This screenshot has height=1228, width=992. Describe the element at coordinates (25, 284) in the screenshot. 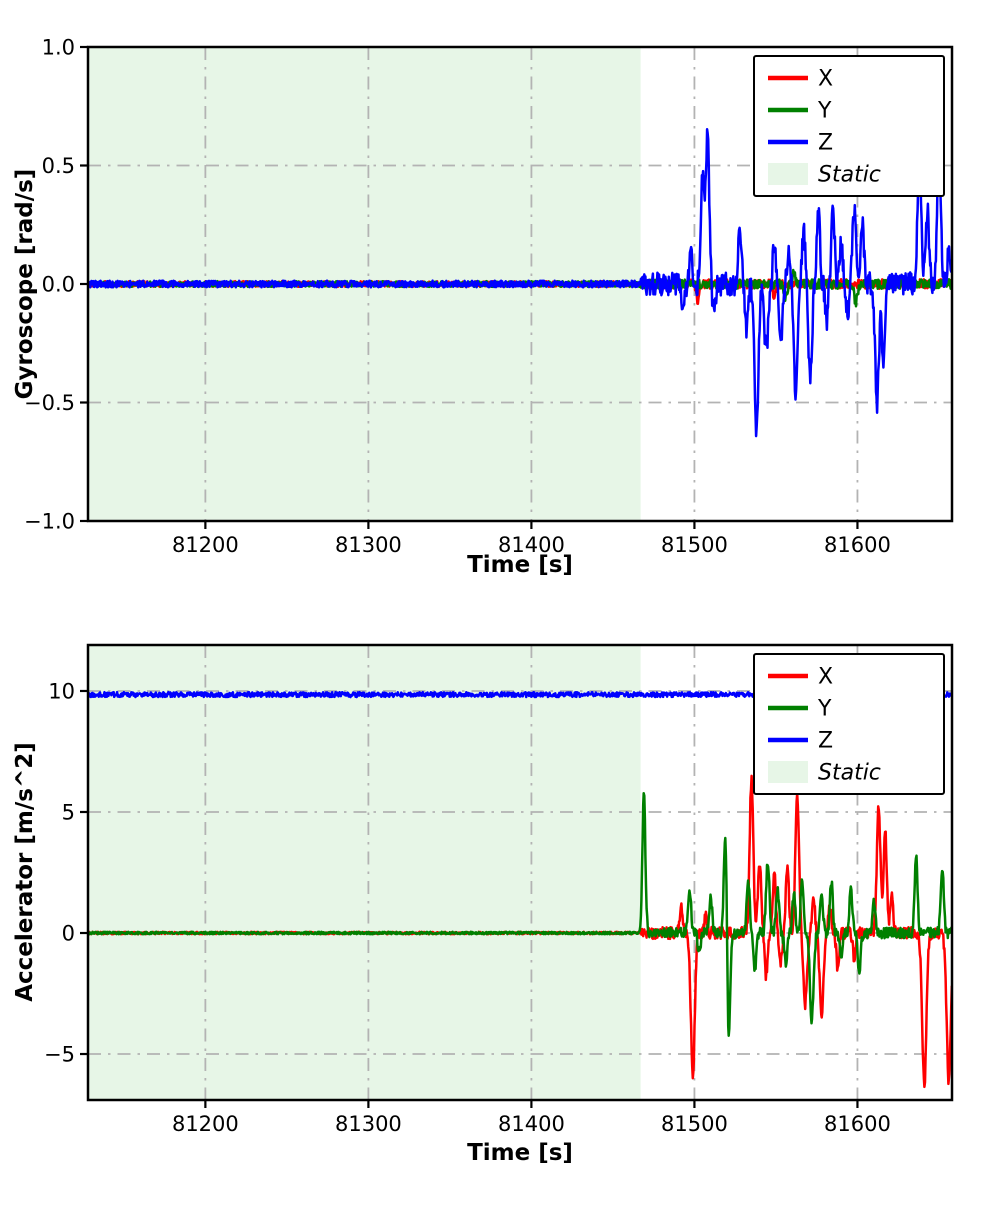

I see `gyroscope-y-axis-label: Gyroscope [rad/s]` at that location.